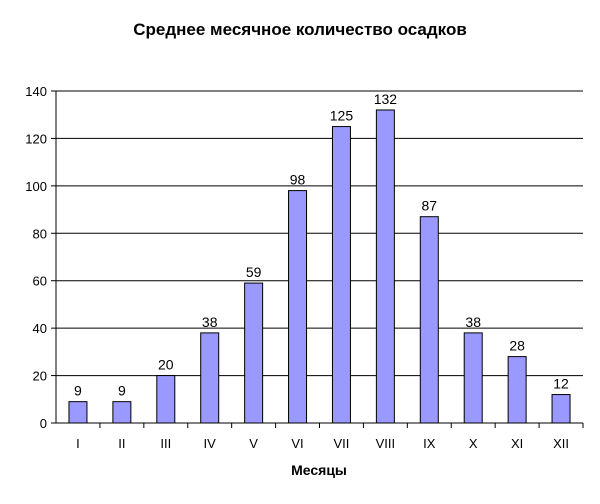 The image size is (600, 504). What do you see at coordinates (386, 99) in the screenshot?
I see `data-label-VIII: 132` at bounding box center [386, 99].